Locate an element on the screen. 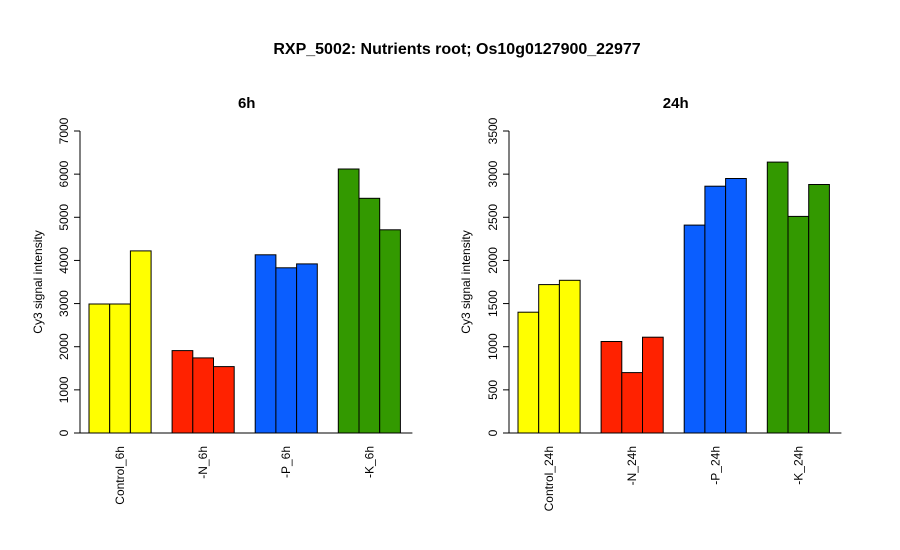 This screenshot has height=550, width=900. category-label: Control_6h is located at coordinates (120, 475).